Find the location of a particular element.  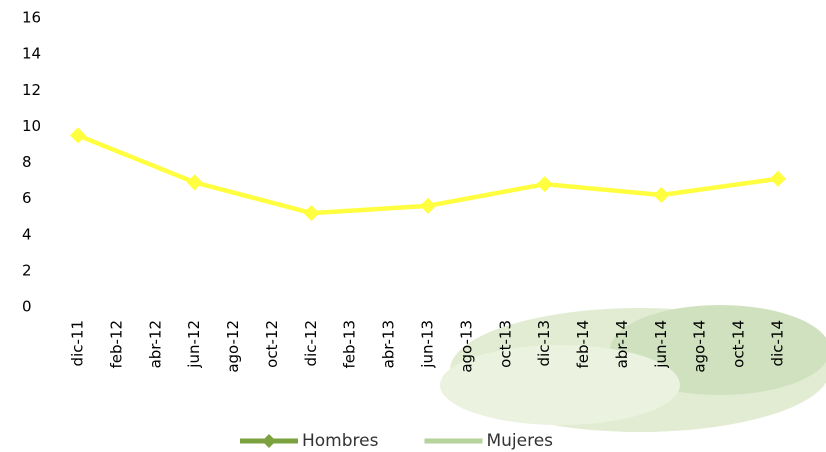

y-tick-label: 4 is located at coordinates (27, 234).